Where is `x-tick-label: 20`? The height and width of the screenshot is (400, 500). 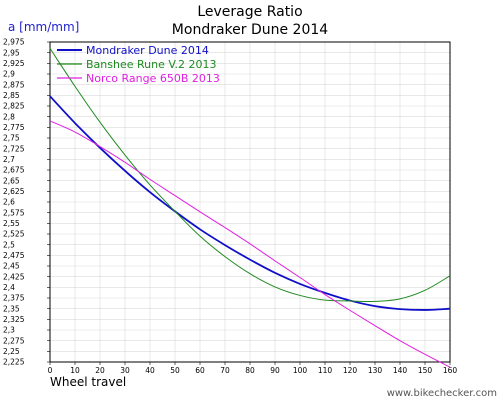
x-tick-label: 20 is located at coordinates (100, 370).